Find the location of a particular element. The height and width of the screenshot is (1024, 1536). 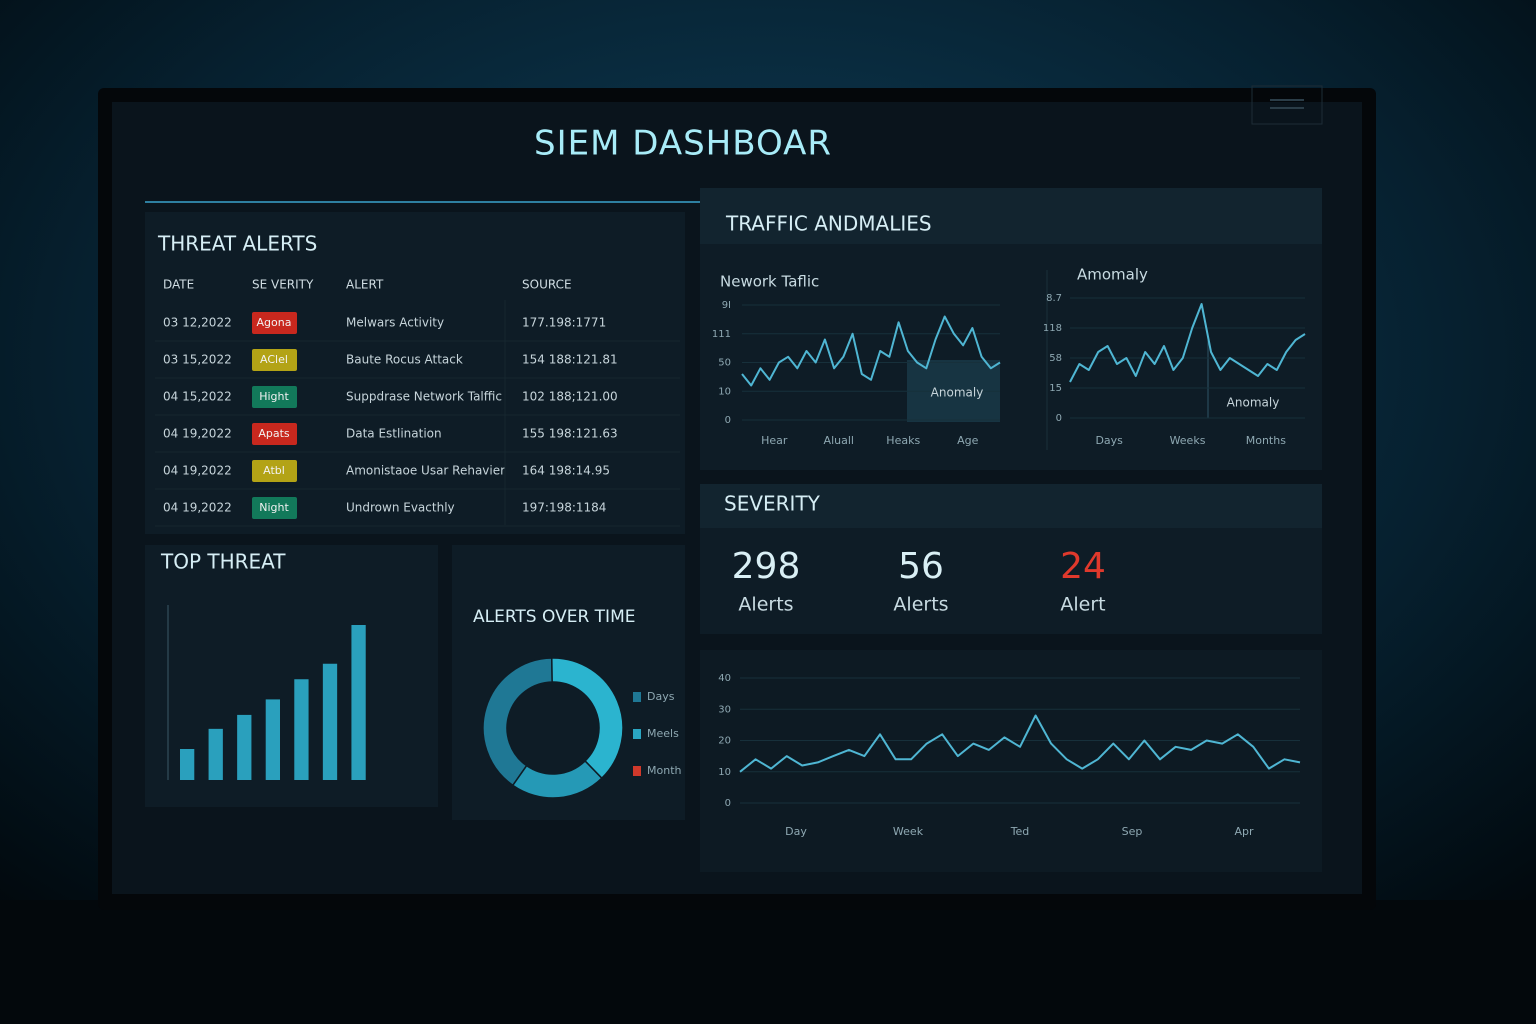

stat-value: 298 is located at coordinates (766, 566).